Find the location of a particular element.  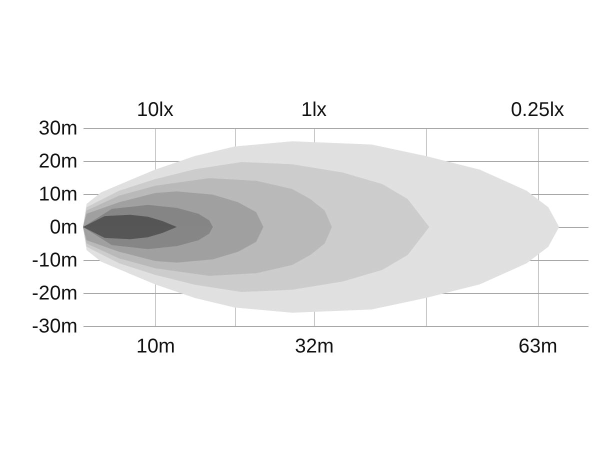

y-tick-label: 20m is located at coordinates (58, 161).